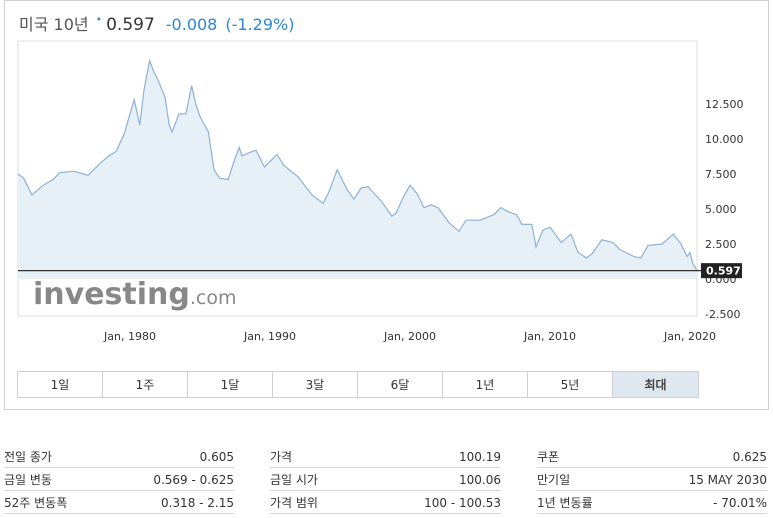  Describe the element at coordinates (652, 480) in the screenshot. I see `stat-row: 만기일 15 MAY 2030` at that location.